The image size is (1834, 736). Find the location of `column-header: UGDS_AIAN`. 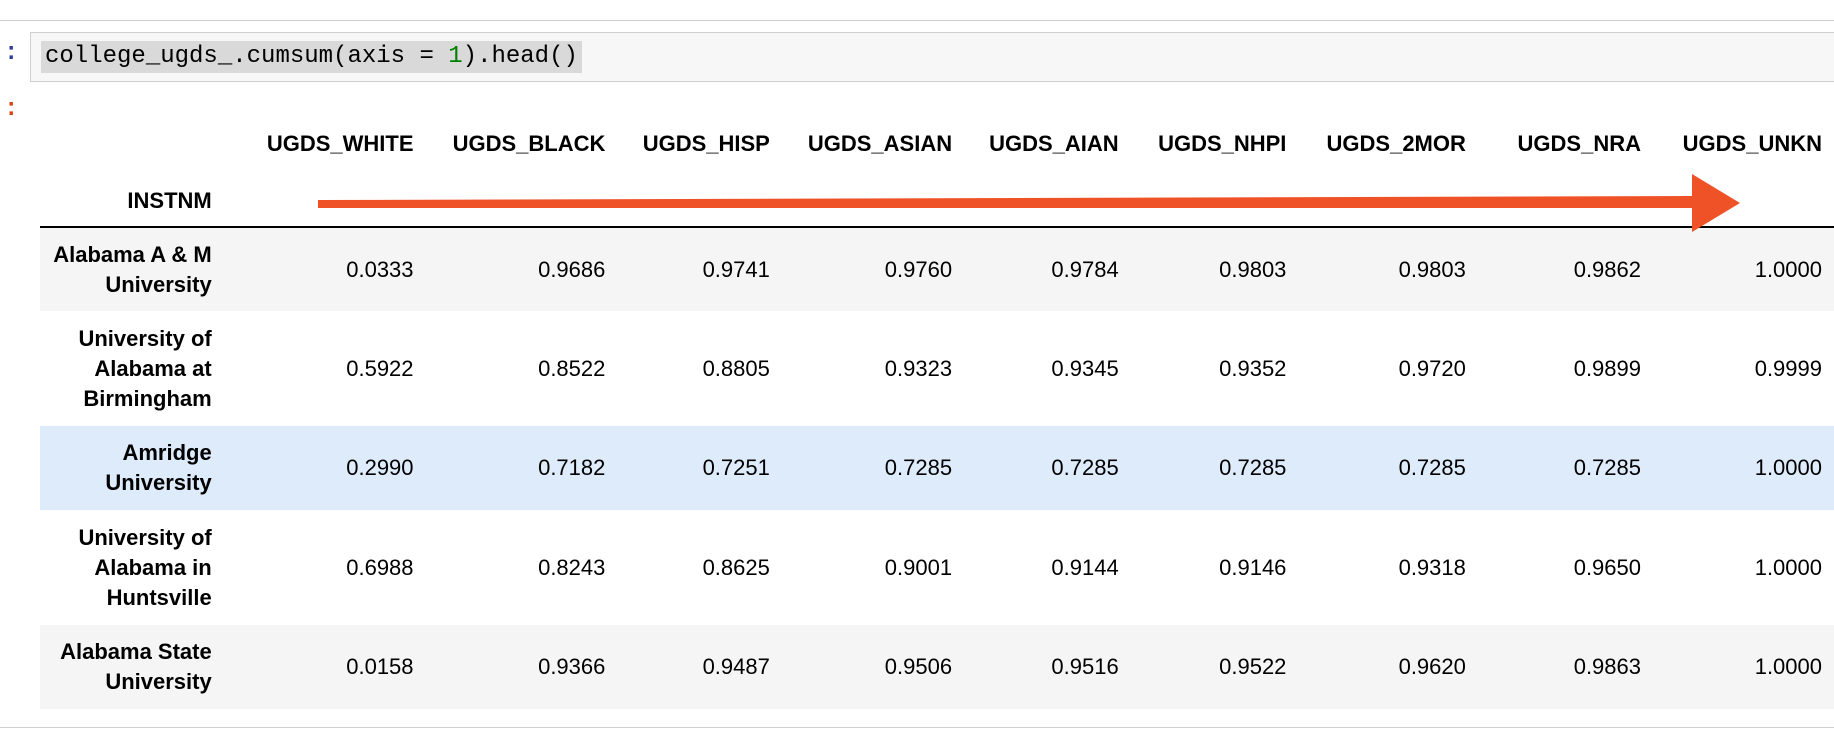

column-header: UGDS_AIAN is located at coordinates (1054, 143).